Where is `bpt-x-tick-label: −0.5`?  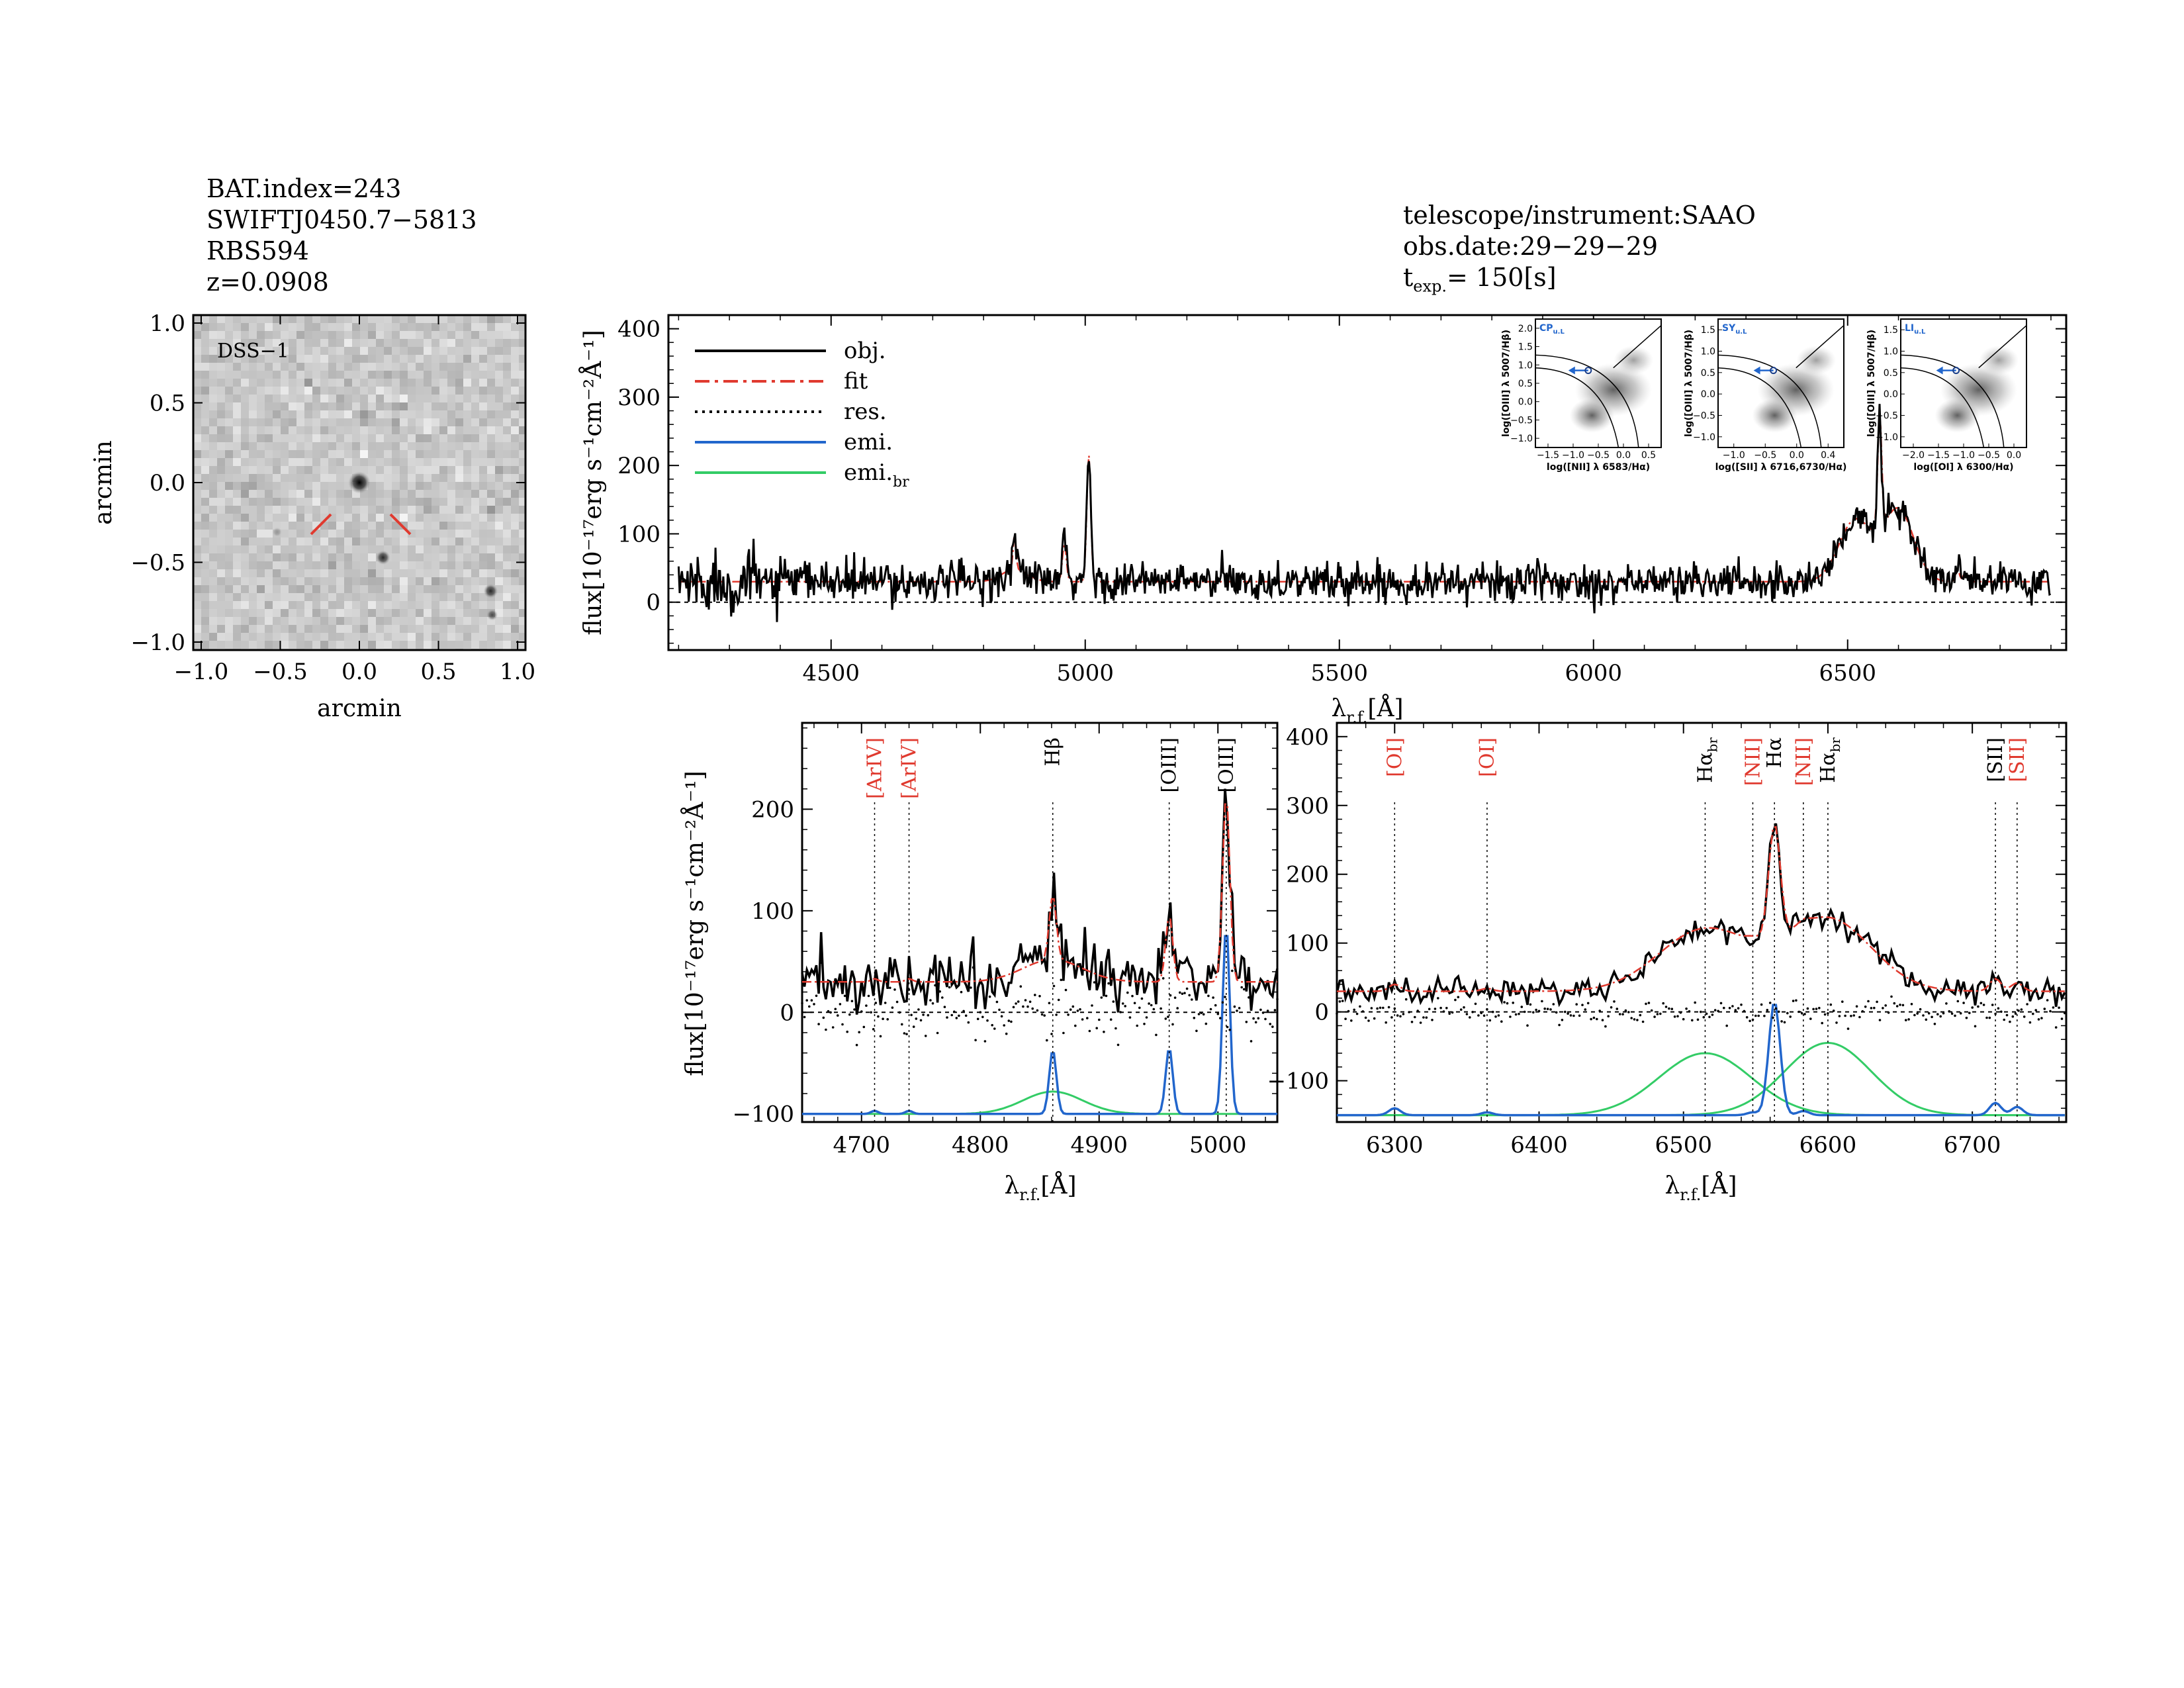
bpt-x-tick-label: −0.5 is located at coordinates (1989, 455).